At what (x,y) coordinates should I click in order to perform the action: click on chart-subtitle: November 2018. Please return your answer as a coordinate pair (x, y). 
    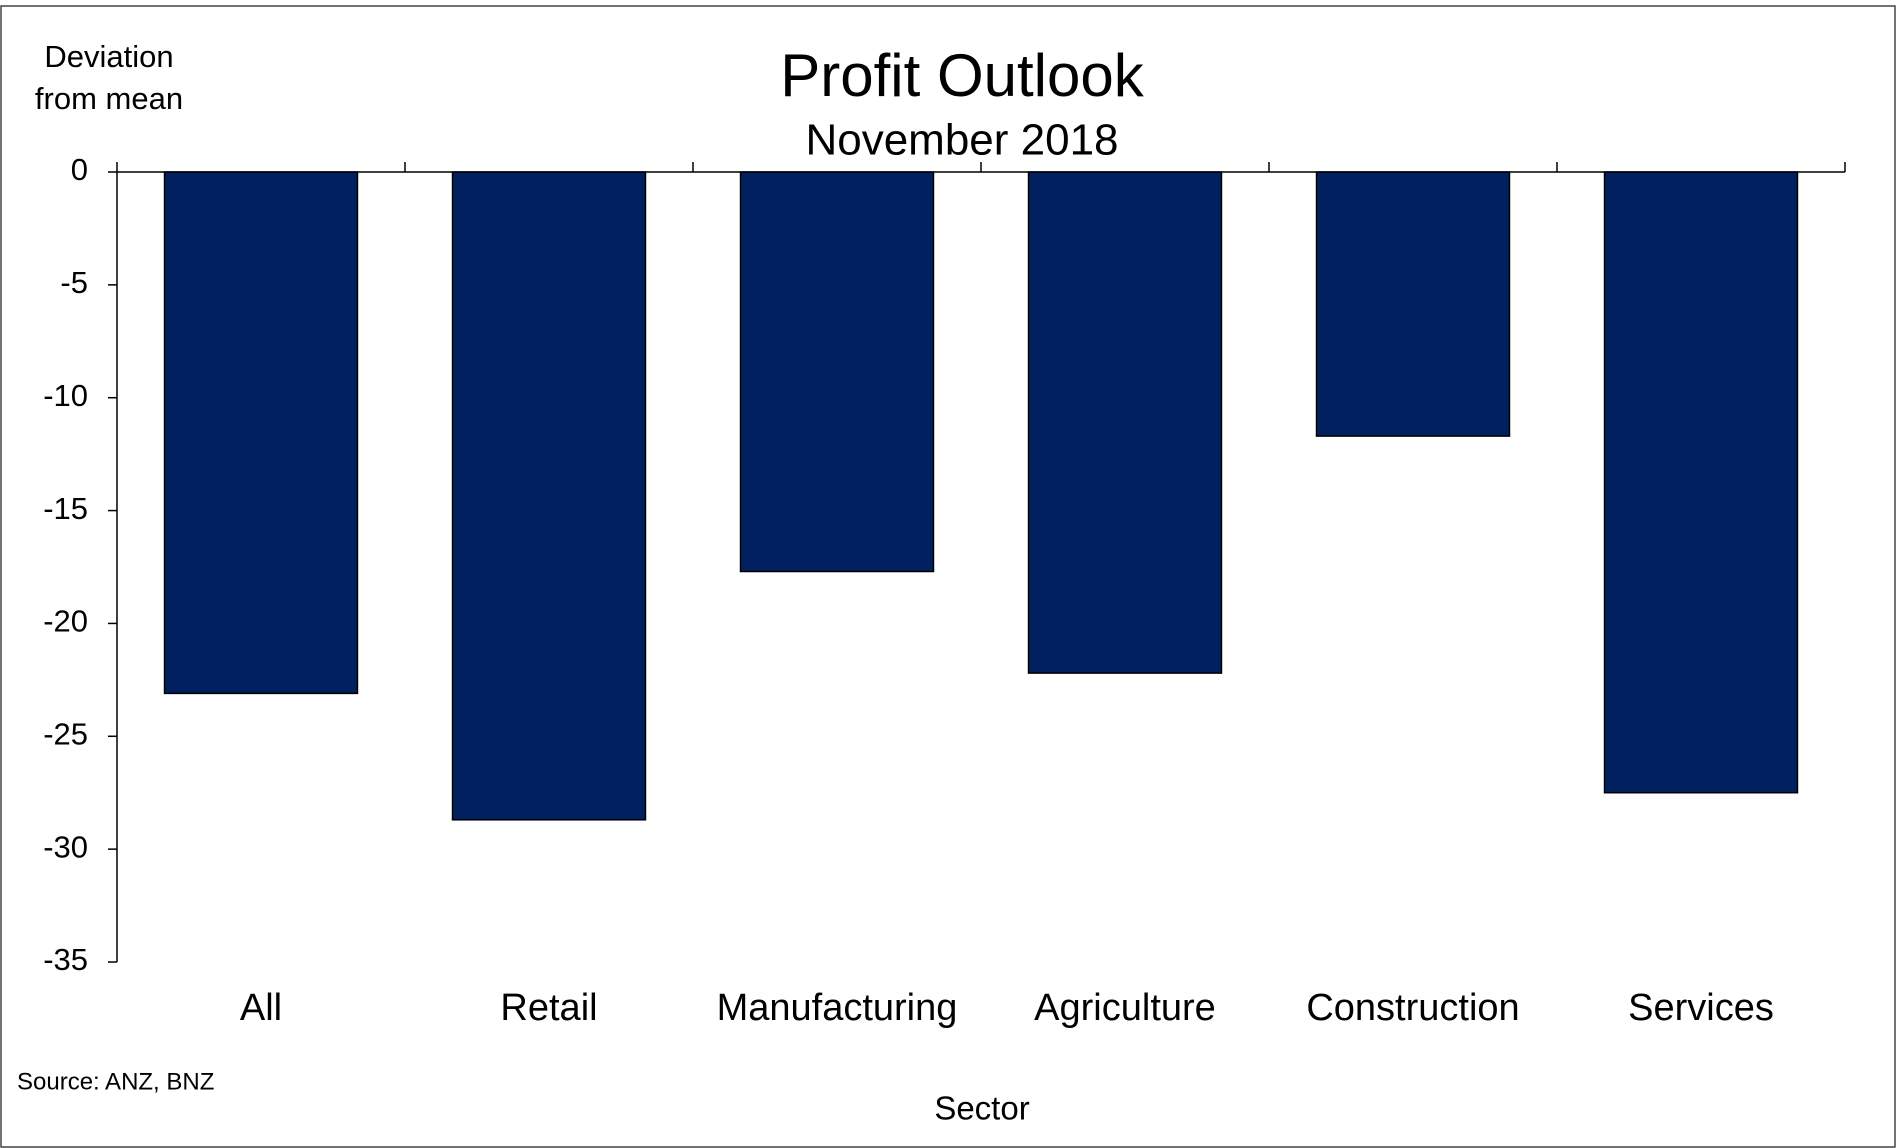
    Looking at the image, I should click on (961, 140).